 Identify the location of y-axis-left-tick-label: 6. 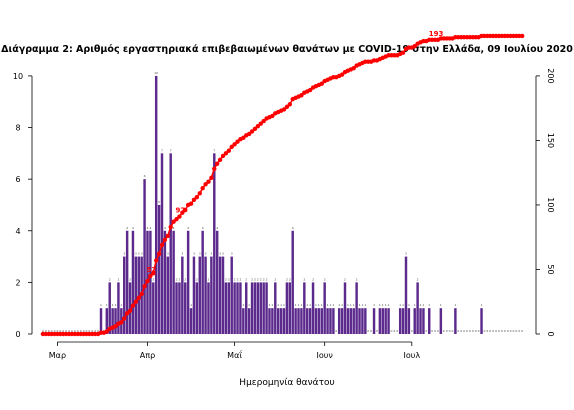
(17, 179).